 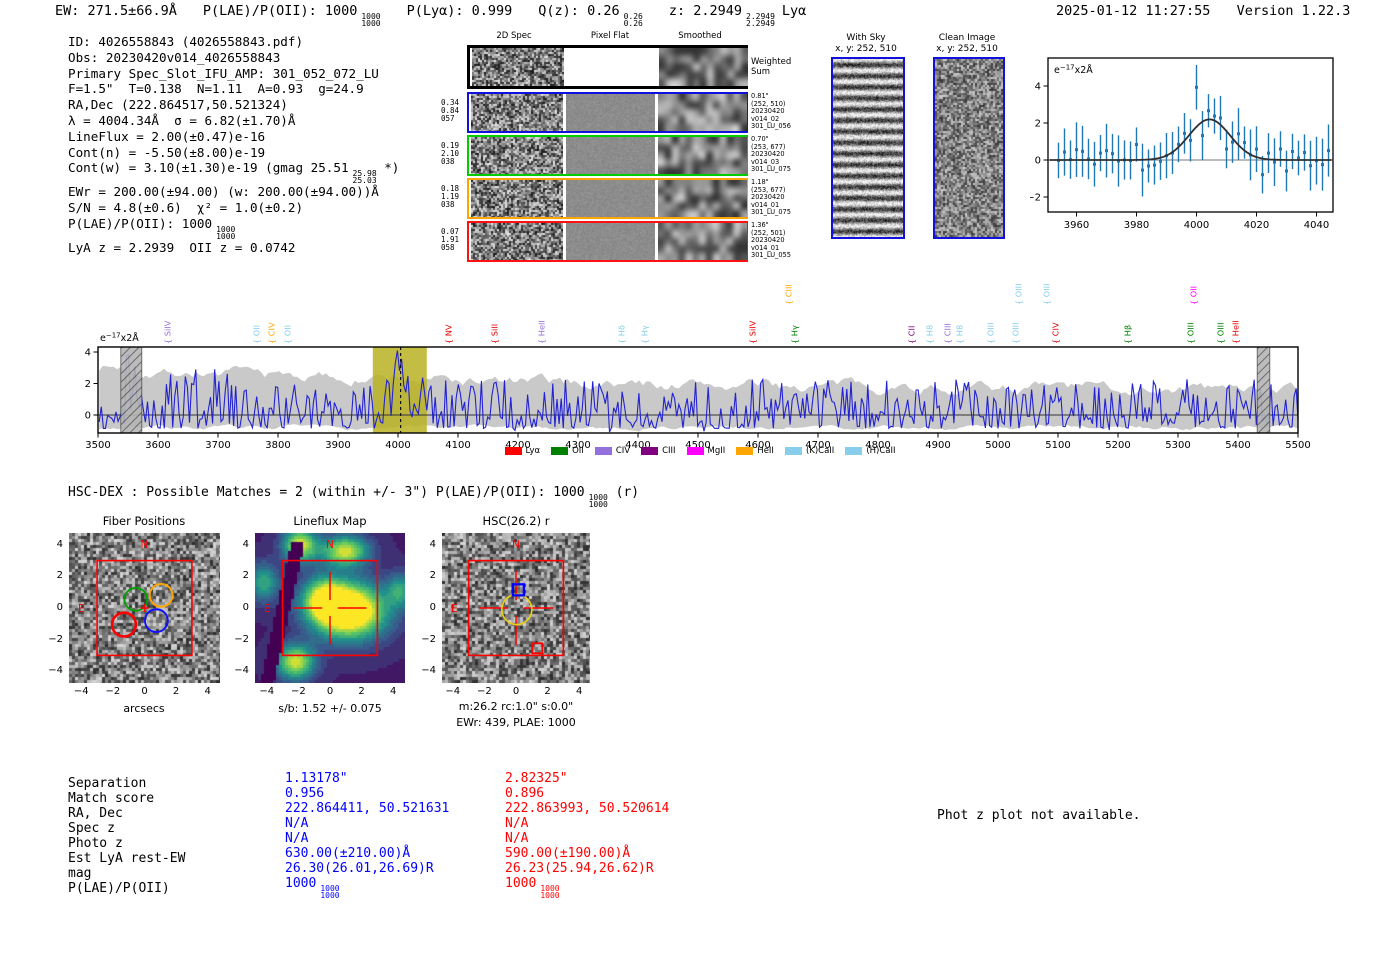 I want to click on spectrum-xtick: 4300, so click(x=577, y=445).